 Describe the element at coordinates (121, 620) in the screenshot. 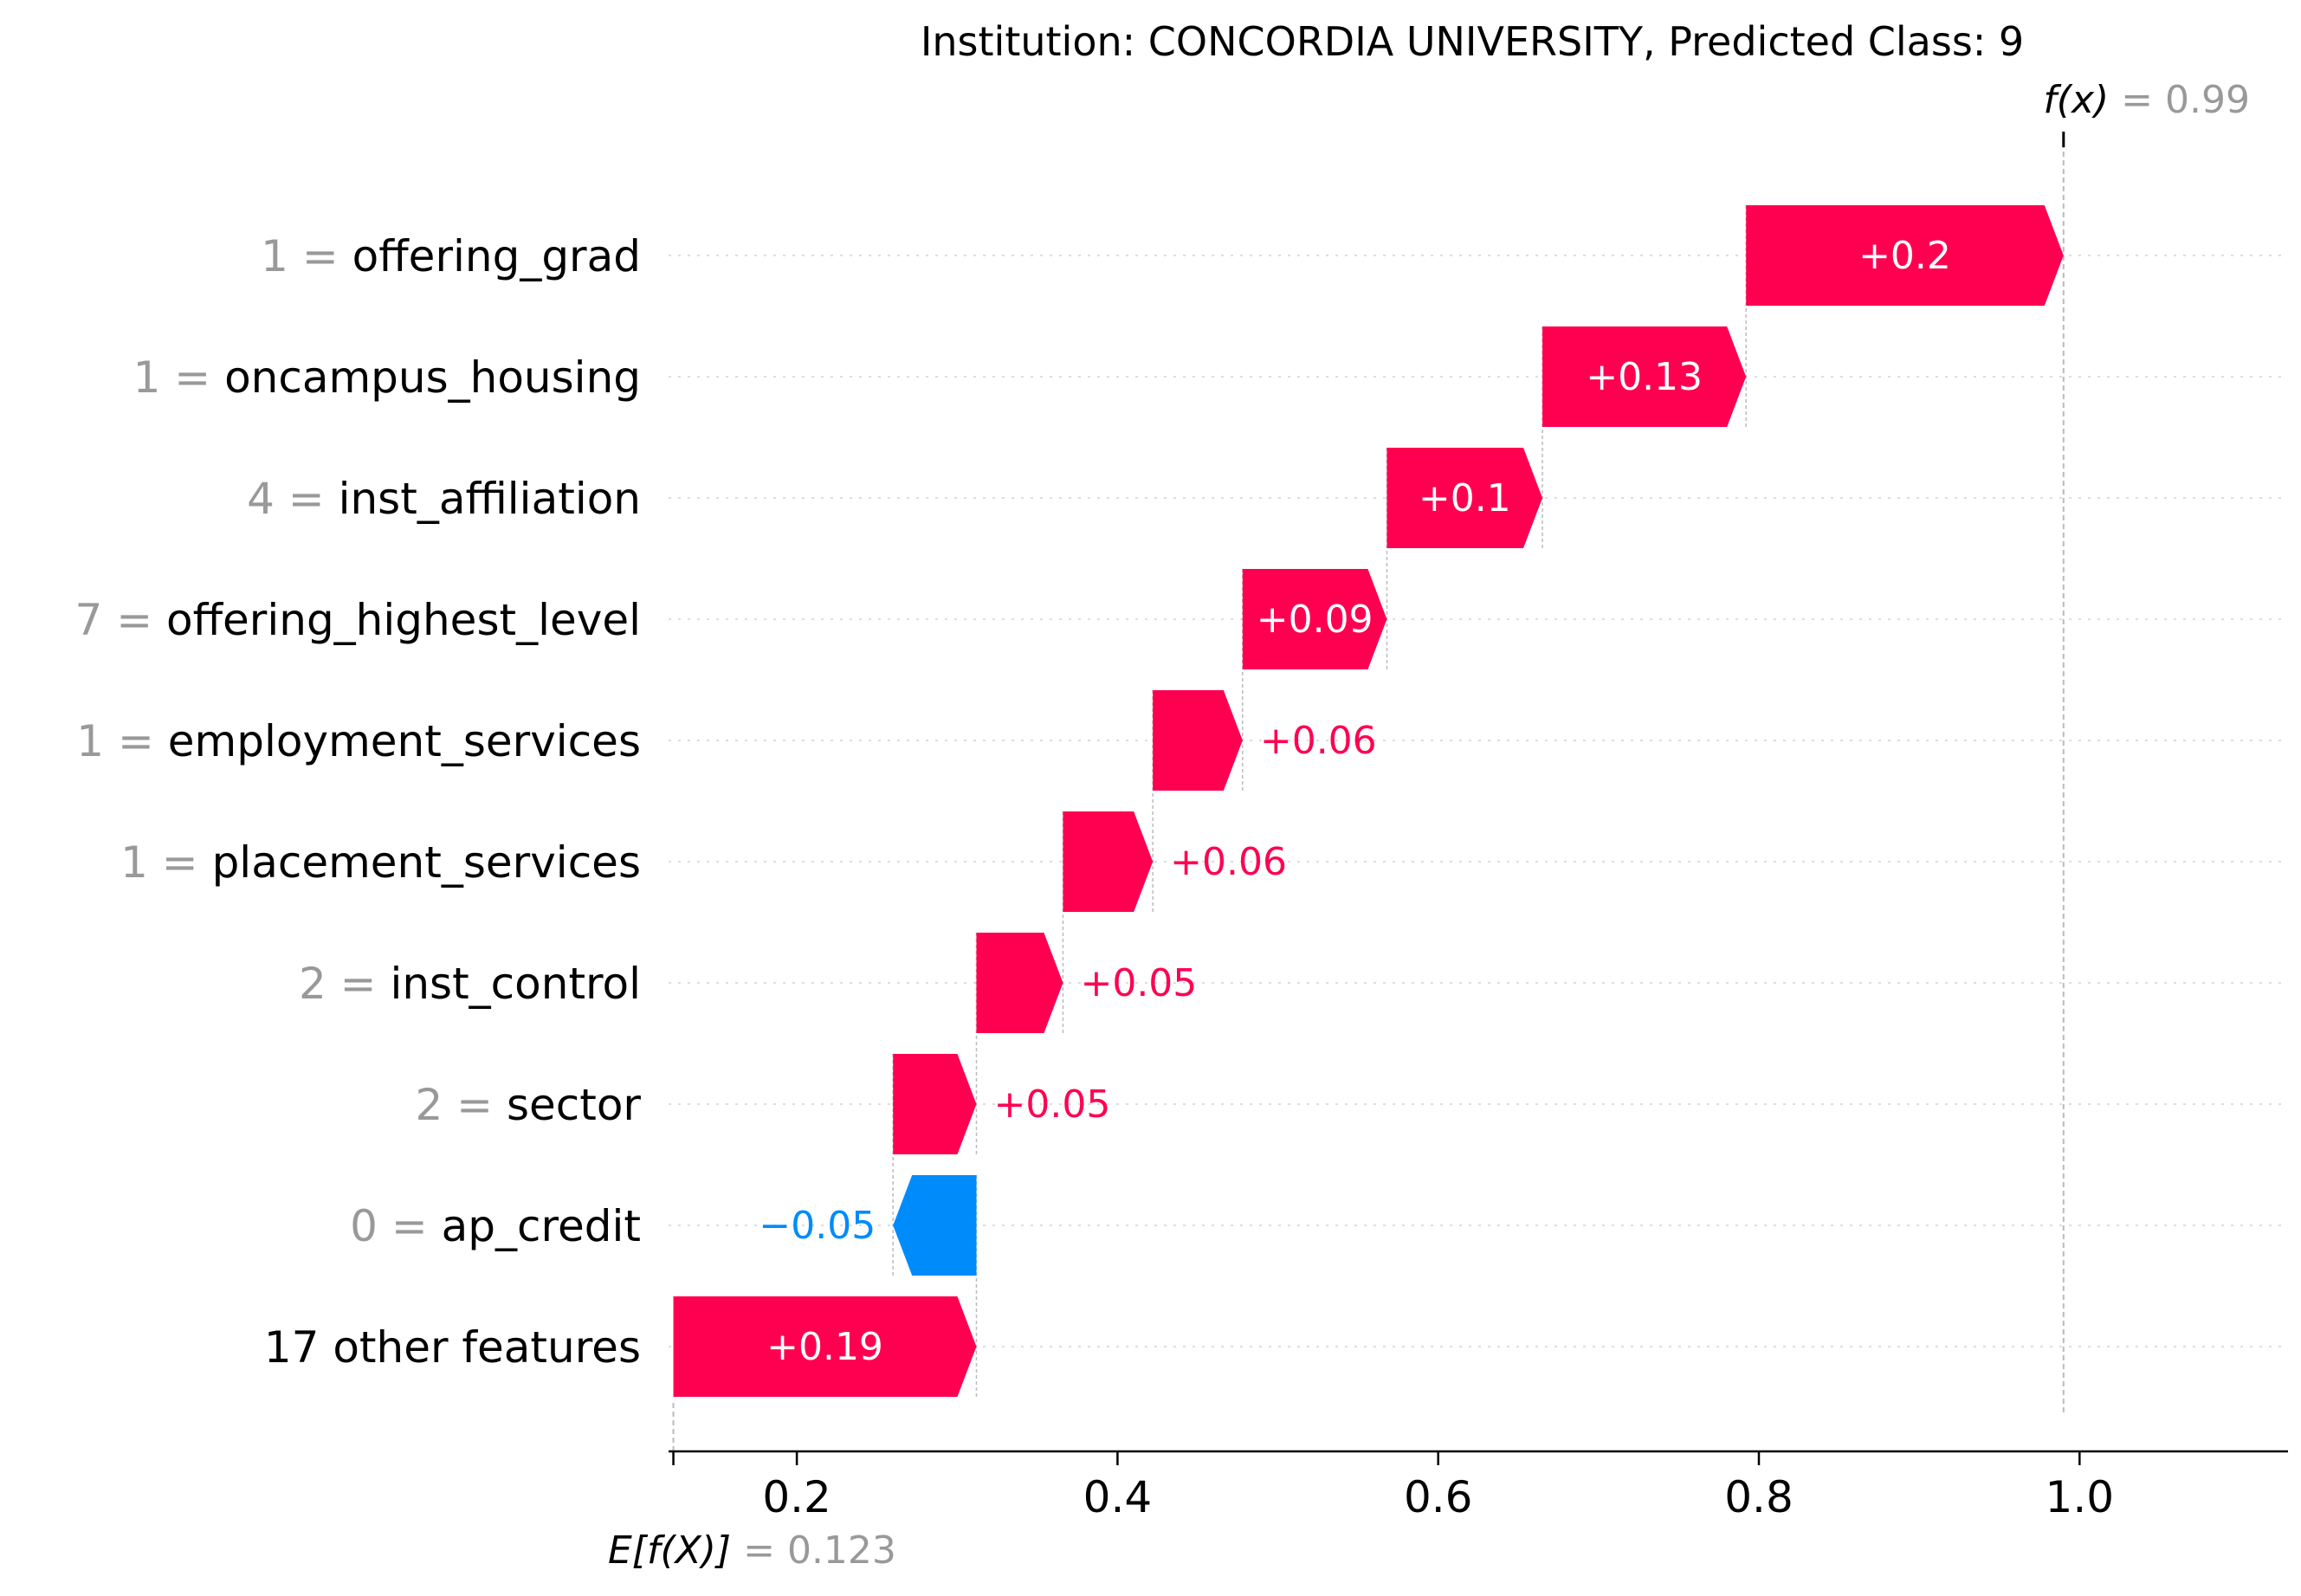

I see `feature-value: 7 =` at that location.